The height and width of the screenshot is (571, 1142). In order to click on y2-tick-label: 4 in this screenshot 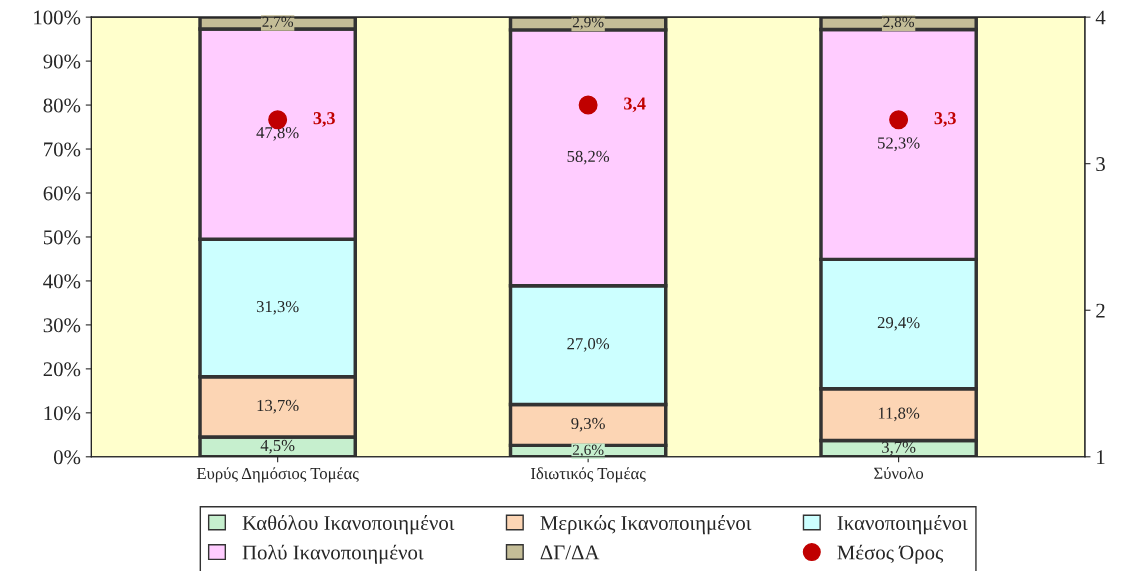, I will do `click(1100, 17)`.